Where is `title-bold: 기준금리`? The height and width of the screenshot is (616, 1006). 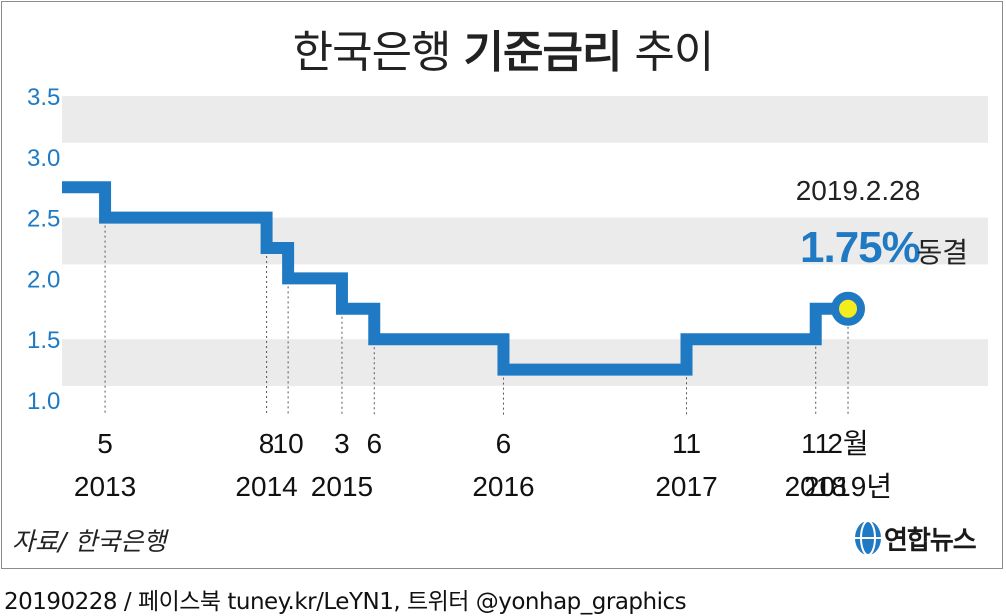
title-bold: 기준금리 is located at coordinates (543, 52).